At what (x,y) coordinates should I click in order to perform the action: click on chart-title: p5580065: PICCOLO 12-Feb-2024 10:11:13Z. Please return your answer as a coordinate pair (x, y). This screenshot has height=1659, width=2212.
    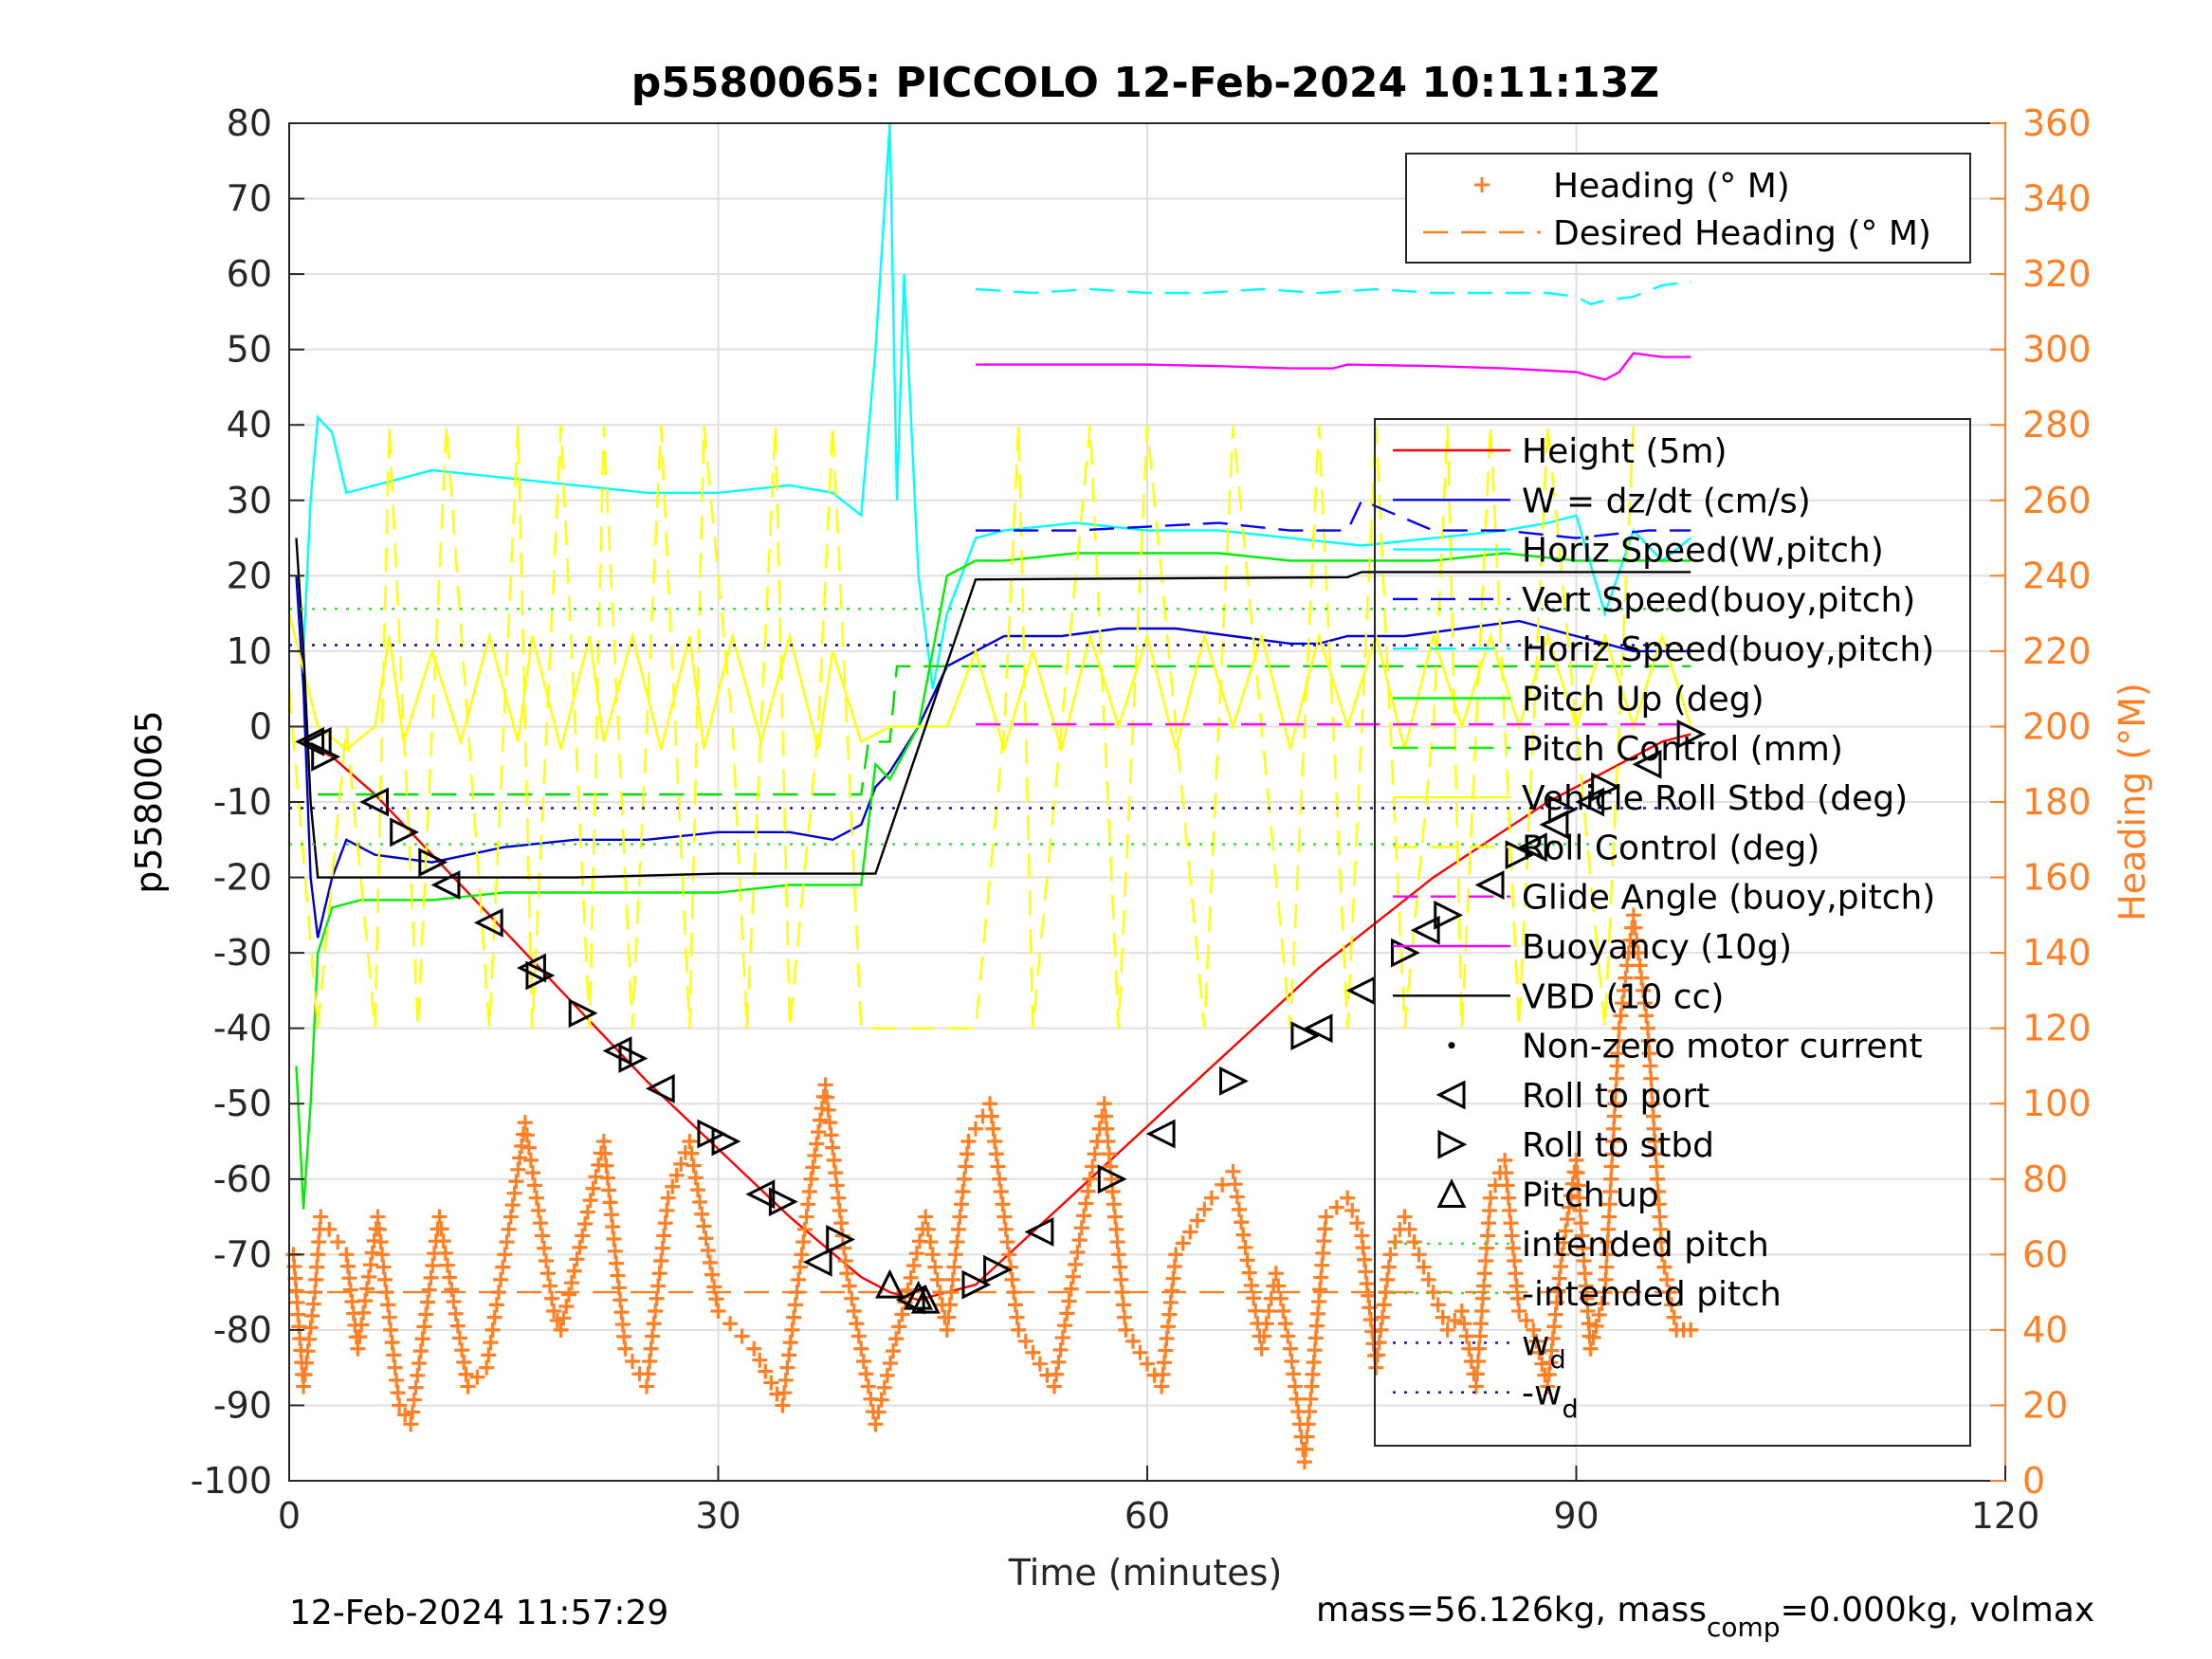
    Looking at the image, I should click on (1145, 83).